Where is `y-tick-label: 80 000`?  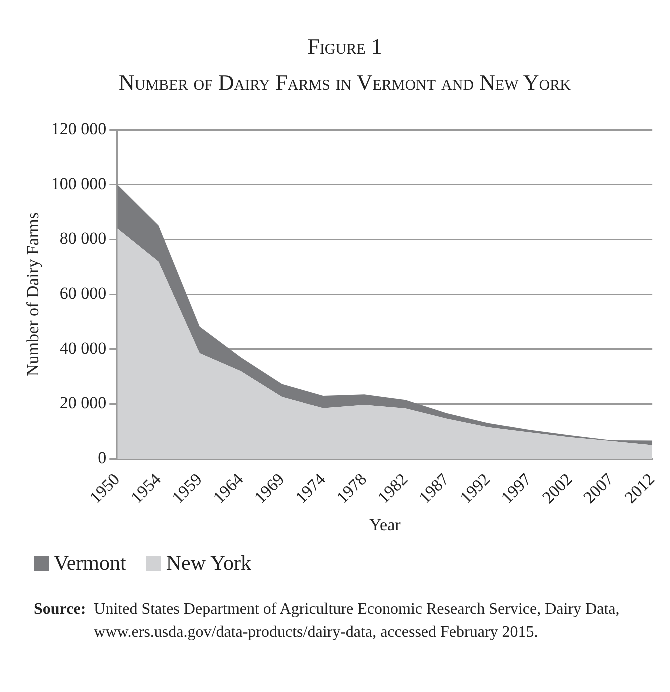
y-tick-label: 80 000 is located at coordinates (83, 238).